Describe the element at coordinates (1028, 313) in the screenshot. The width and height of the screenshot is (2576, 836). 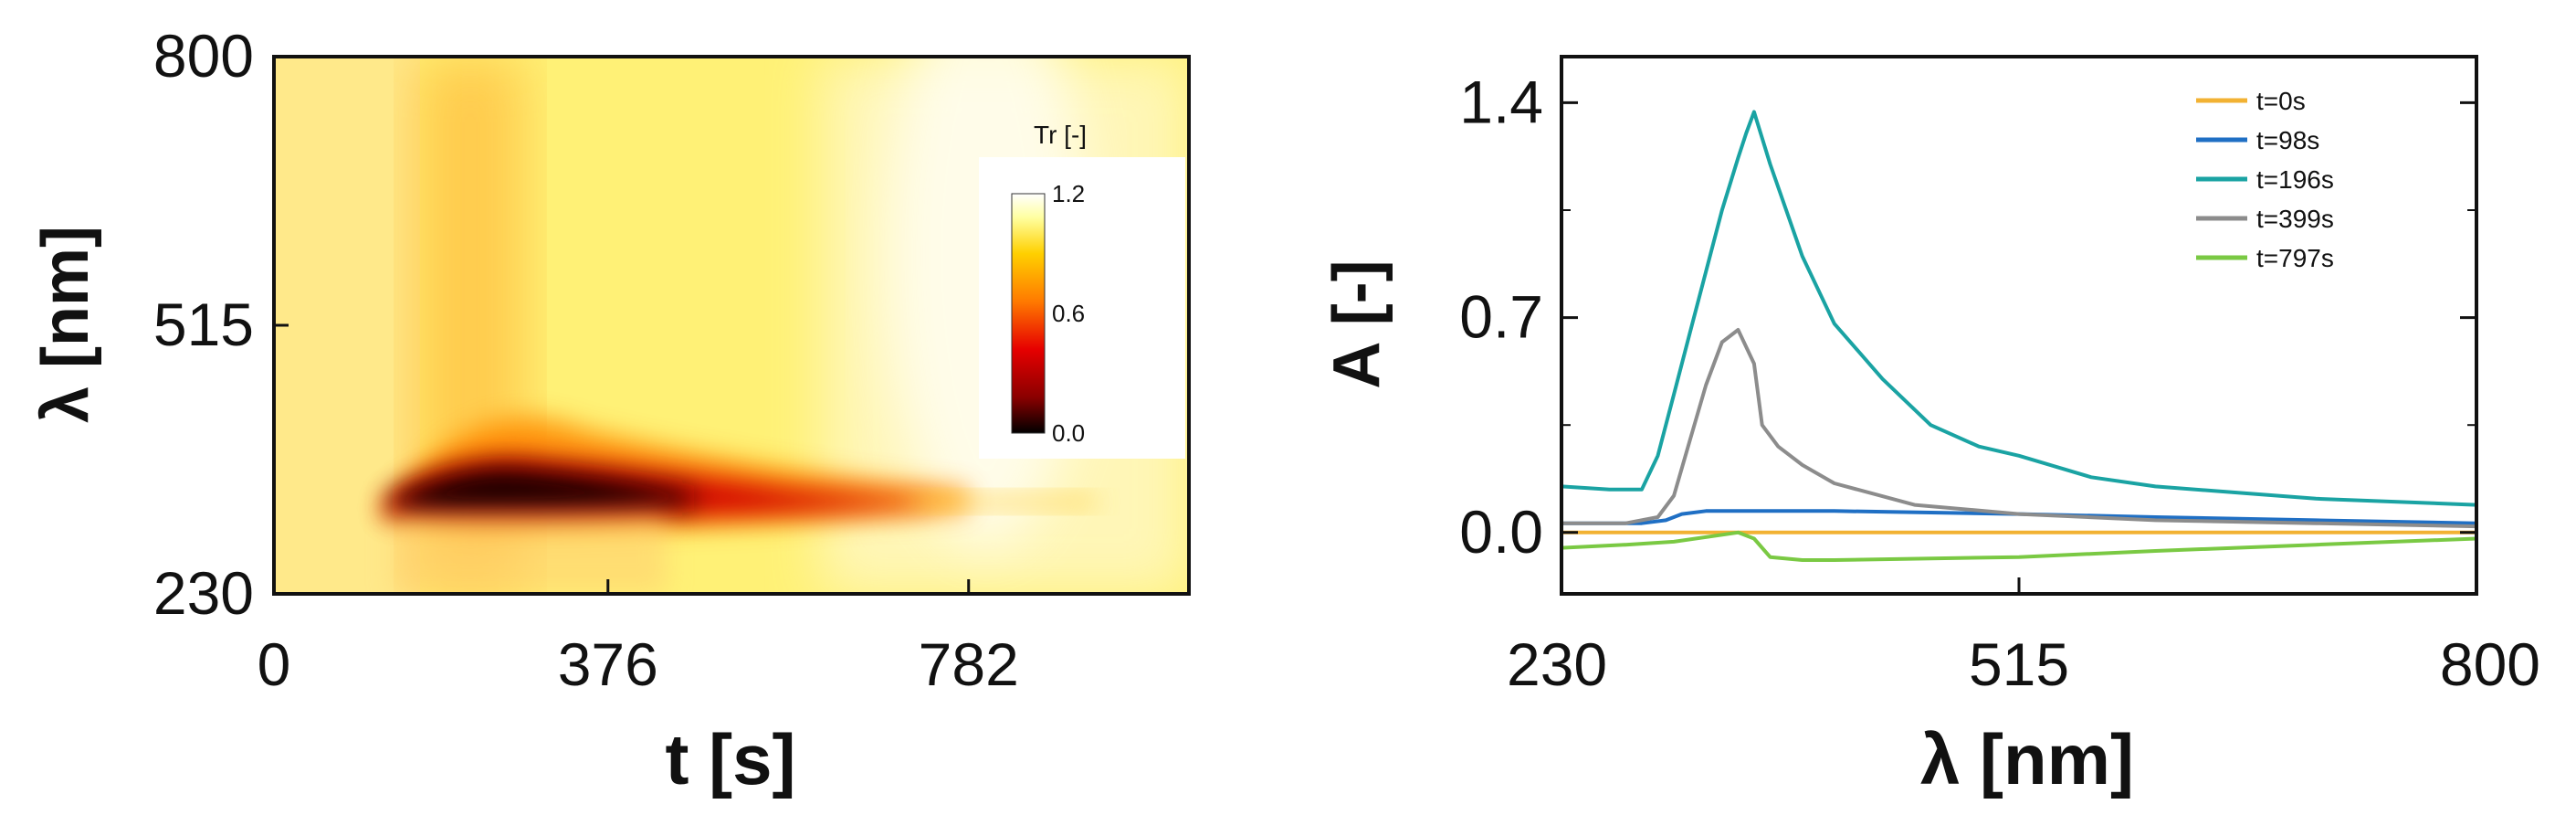
I see `colorbar-gradient` at that location.